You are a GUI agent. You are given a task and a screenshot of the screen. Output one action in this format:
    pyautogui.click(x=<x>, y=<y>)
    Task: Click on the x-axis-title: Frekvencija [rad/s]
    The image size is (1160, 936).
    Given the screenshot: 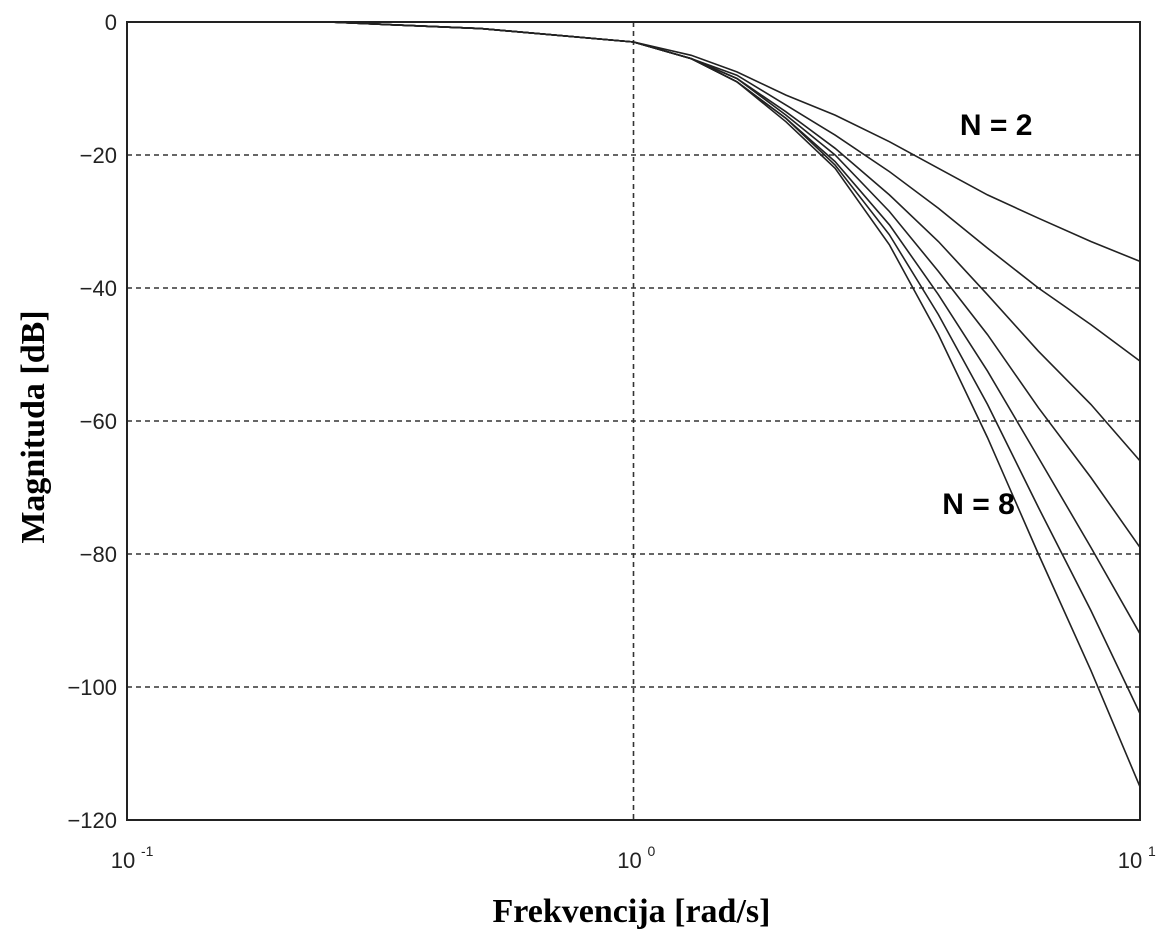 What is the action you would take?
    pyautogui.click(x=632, y=911)
    